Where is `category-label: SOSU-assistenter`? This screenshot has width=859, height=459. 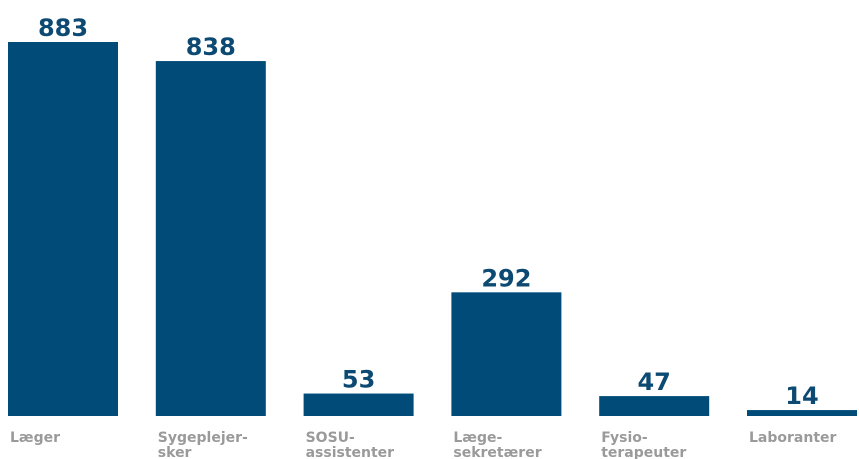 category-label: SOSU-assistenter is located at coordinates (350, 444).